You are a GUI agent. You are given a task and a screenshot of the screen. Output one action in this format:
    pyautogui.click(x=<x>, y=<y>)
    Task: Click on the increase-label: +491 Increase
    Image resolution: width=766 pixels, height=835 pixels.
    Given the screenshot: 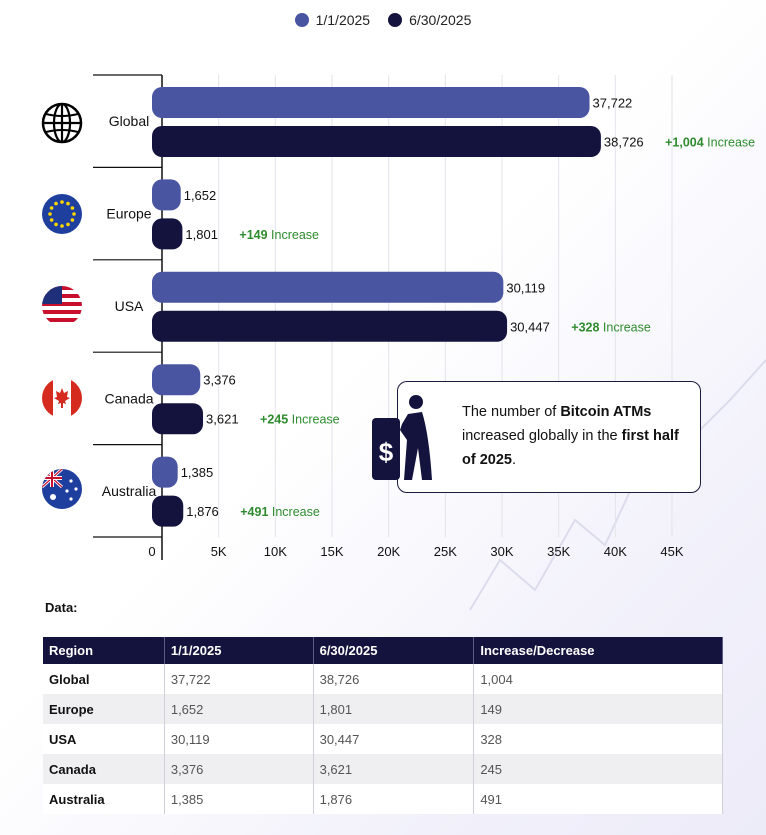 What is the action you would take?
    pyautogui.click(x=280, y=512)
    